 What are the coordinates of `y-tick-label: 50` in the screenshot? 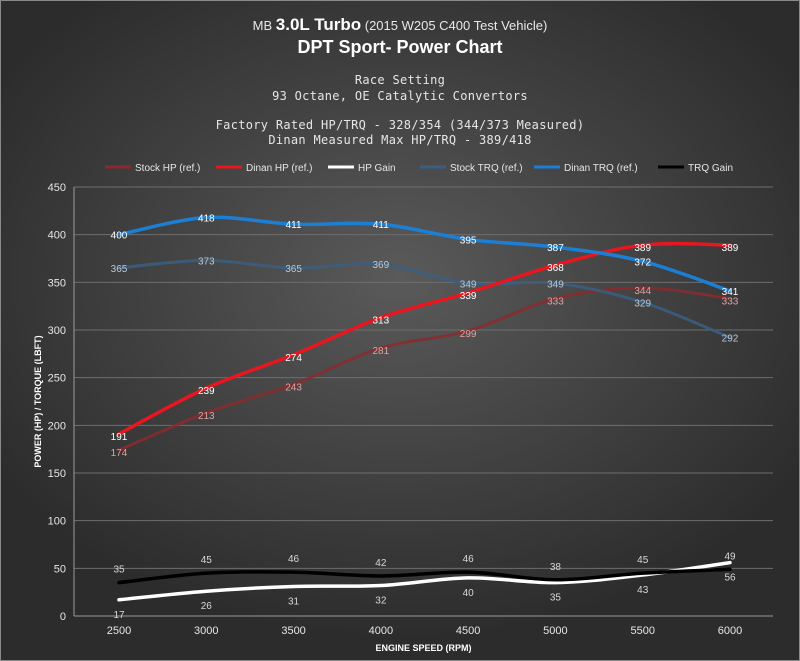 It's located at (60, 569).